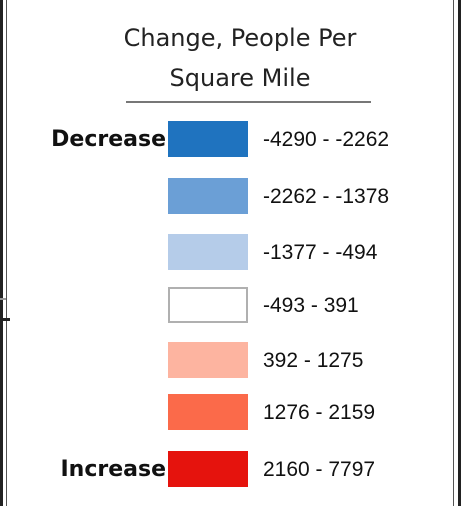 This screenshot has height=506, width=461. What do you see at coordinates (5, 319) in the screenshot?
I see `map-edge-tick` at bounding box center [5, 319].